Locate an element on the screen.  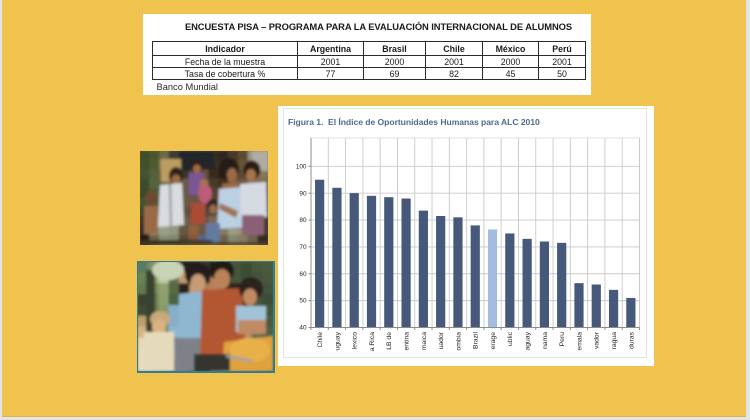
svg-text: 50 is located at coordinates (303, 301).